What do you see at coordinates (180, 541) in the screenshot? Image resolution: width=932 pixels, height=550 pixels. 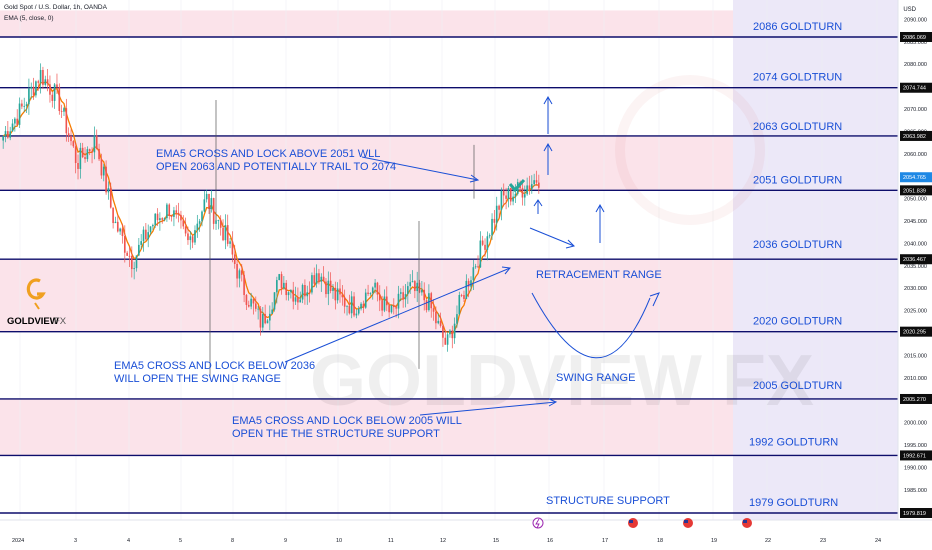 I see `time-tick-label: 5` at bounding box center [180, 541].